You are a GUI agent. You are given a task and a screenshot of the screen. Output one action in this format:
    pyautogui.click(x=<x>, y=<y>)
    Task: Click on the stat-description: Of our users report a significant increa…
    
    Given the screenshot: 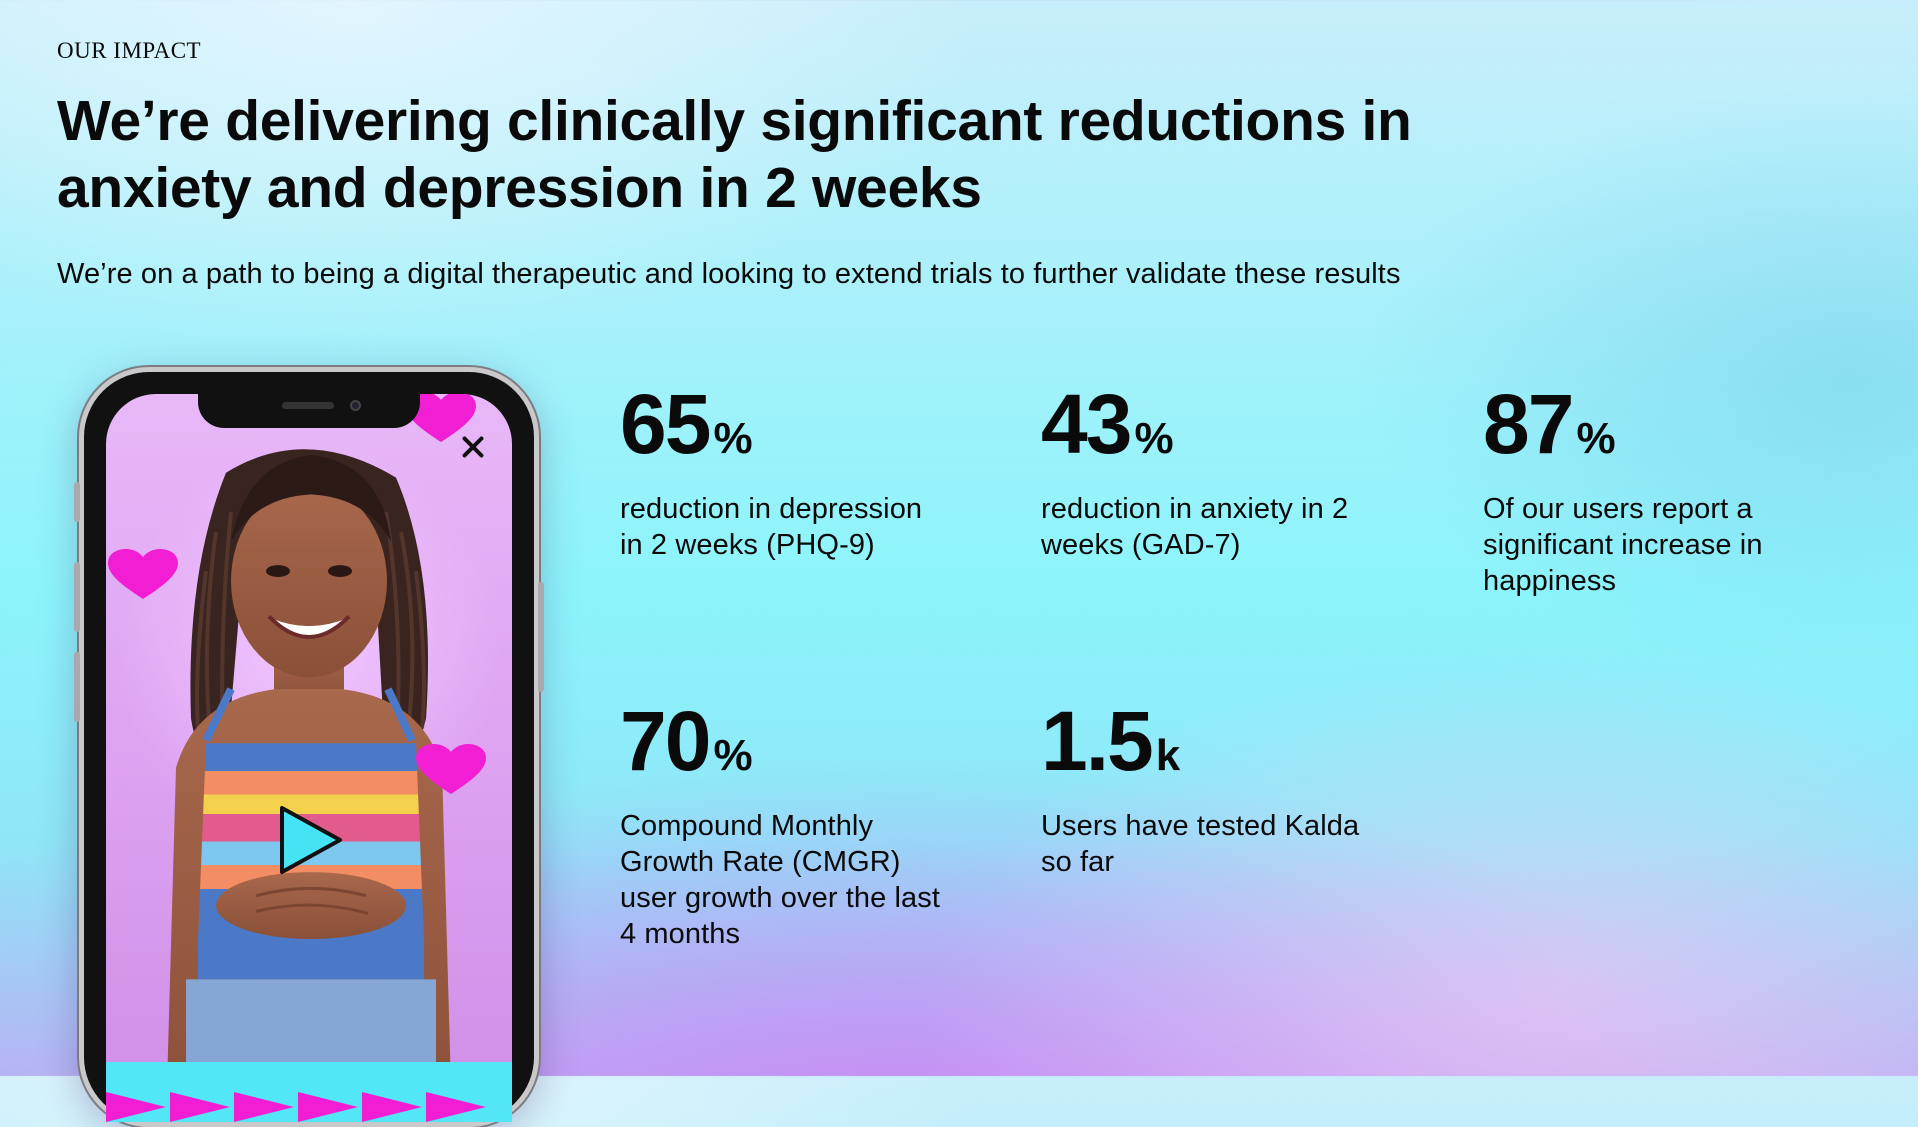 What is the action you would take?
    pyautogui.click(x=1623, y=545)
    